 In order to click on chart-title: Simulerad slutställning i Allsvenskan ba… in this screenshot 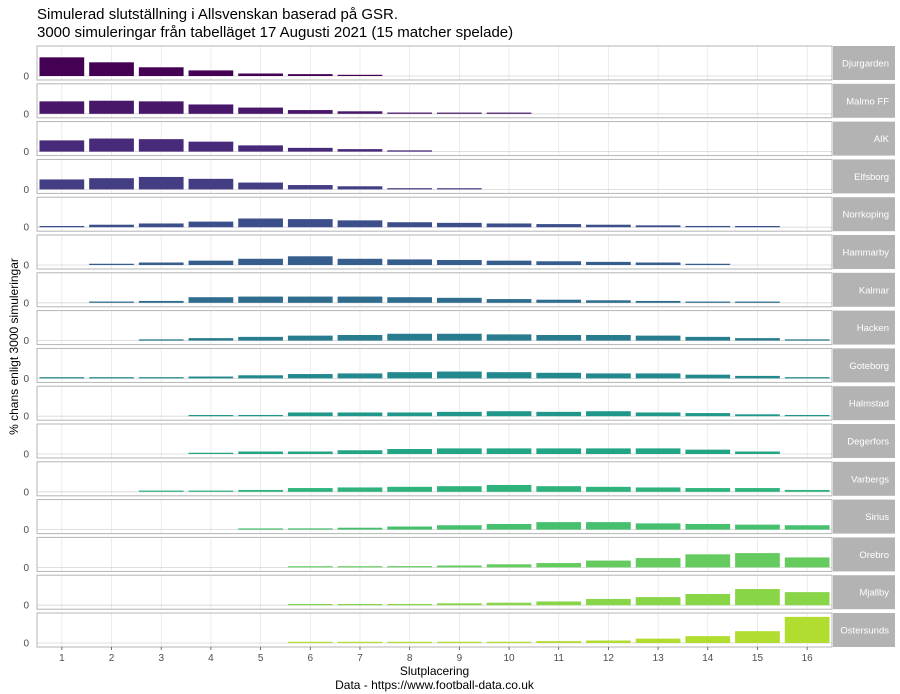, I will do `click(275, 24)`.